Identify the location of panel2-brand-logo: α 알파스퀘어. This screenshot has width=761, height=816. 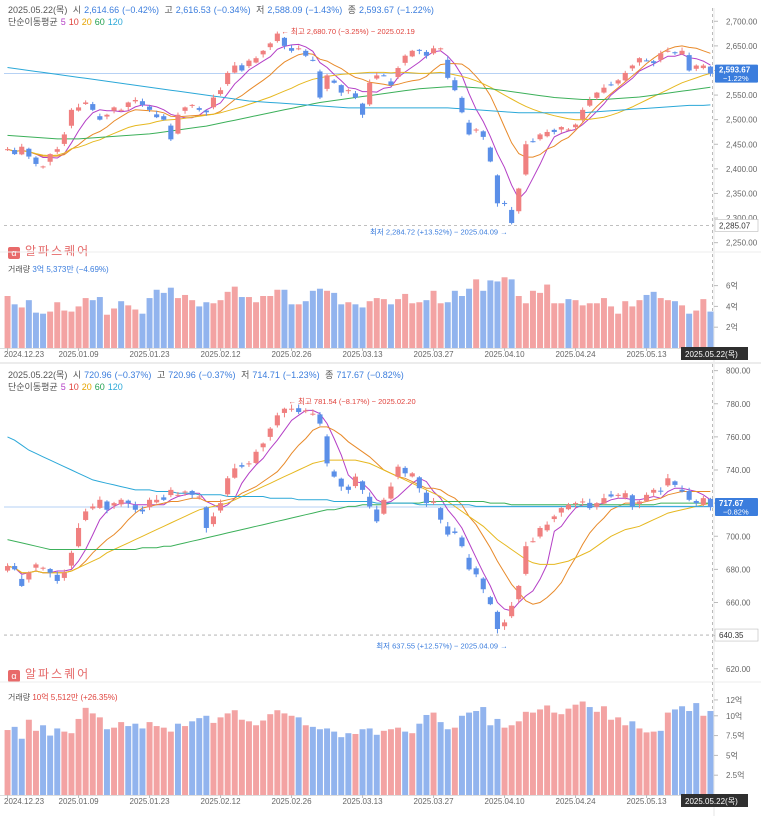
(49, 673).